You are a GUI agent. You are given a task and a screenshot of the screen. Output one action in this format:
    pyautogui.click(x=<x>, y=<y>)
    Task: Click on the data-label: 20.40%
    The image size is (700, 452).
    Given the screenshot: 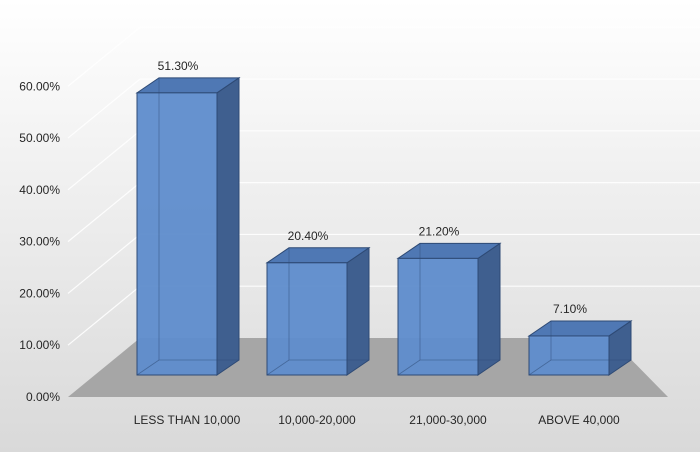 What is the action you would take?
    pyautogui.click(x=308, y=236)
    